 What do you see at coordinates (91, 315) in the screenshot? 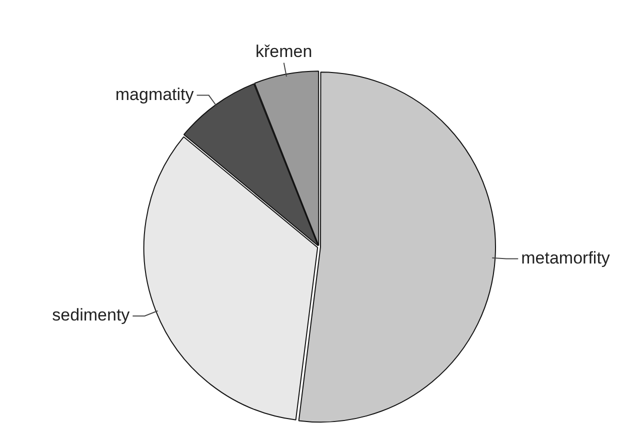
I see `slice-label: sedimenty` at bounding box center [91, 315].